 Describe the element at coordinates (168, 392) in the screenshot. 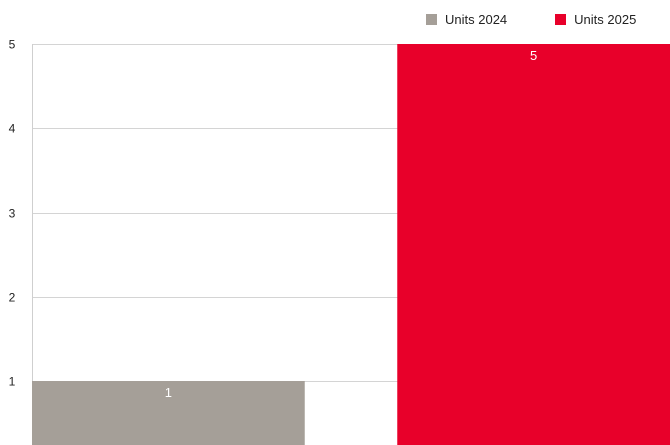

I see `data-label-units-2024: 1` at that location.